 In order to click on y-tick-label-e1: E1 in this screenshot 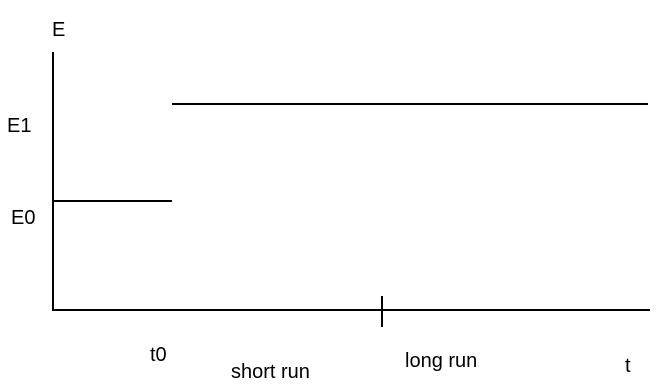, I will do `click(19, 126)`.